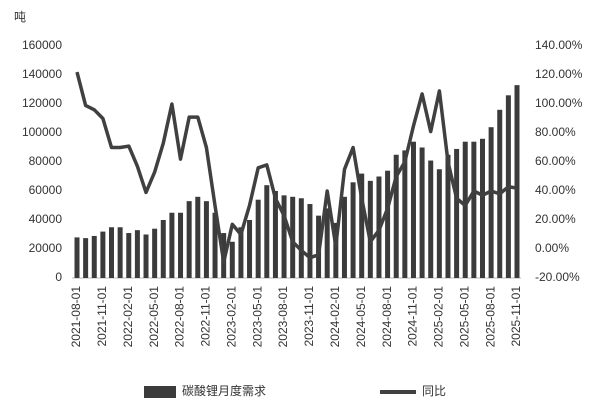  What do you see at coordinates (128, 317) in the screenshot?
I see `x-tick-label: 2022-02-01` at bounding box center [128, 317].